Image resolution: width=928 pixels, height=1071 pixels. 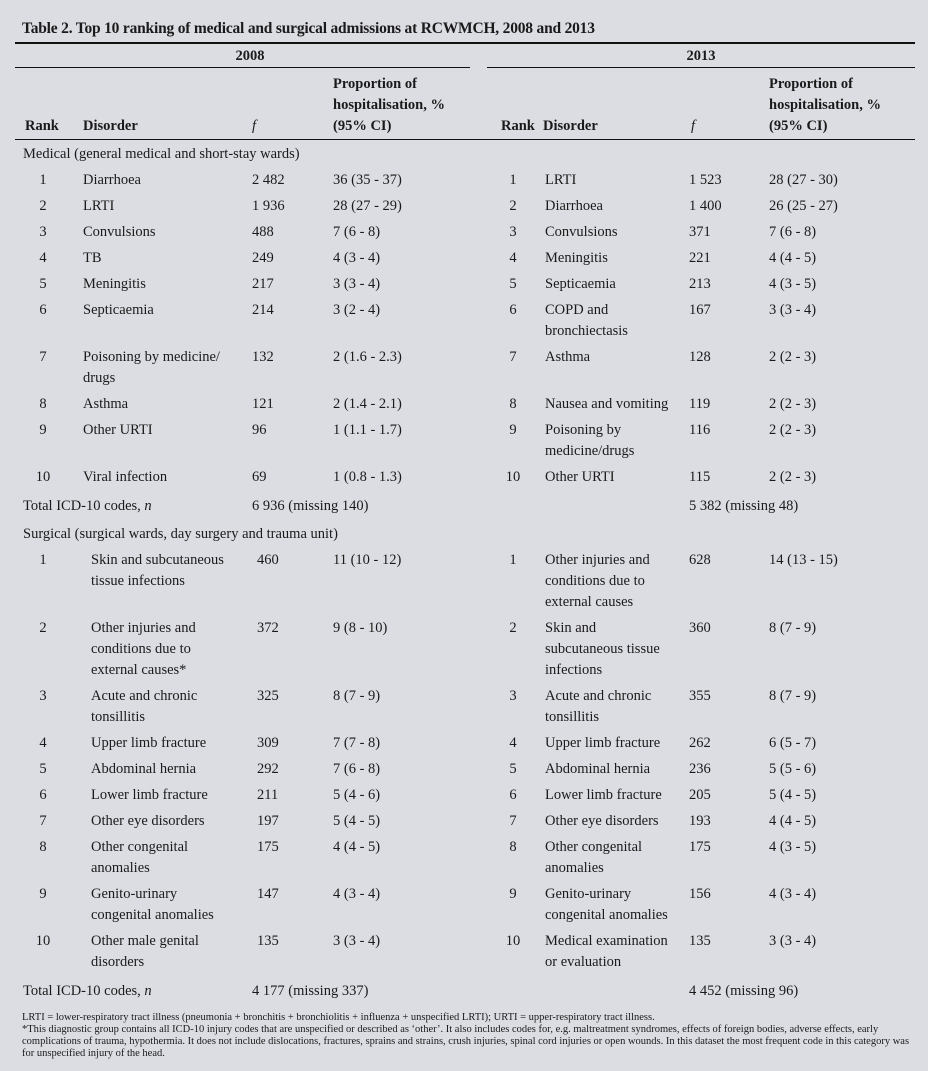 What do you see at coordinates (43, 232) in the screenshot?
I see `rank-2008: 3` at bounding box center [43, 232].